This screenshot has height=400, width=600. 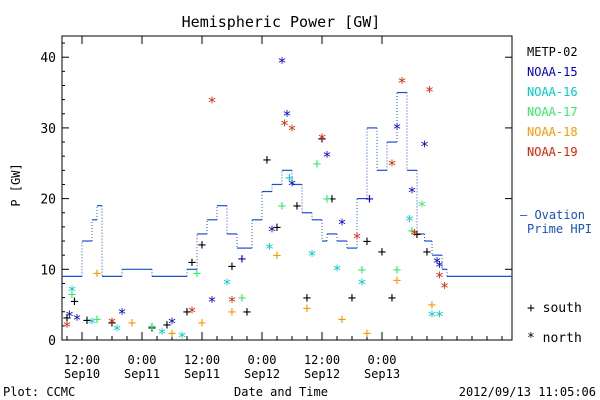 What do you see at coordinates (554, 308) in the screenshot?
I see `marker-legend-south: + south` at bounding box center [554, 308].